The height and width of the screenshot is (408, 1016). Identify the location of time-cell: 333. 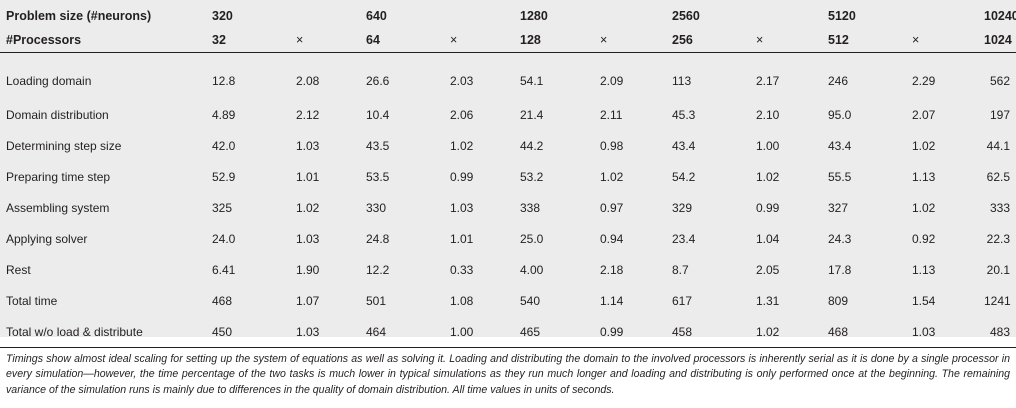
(999, 207).